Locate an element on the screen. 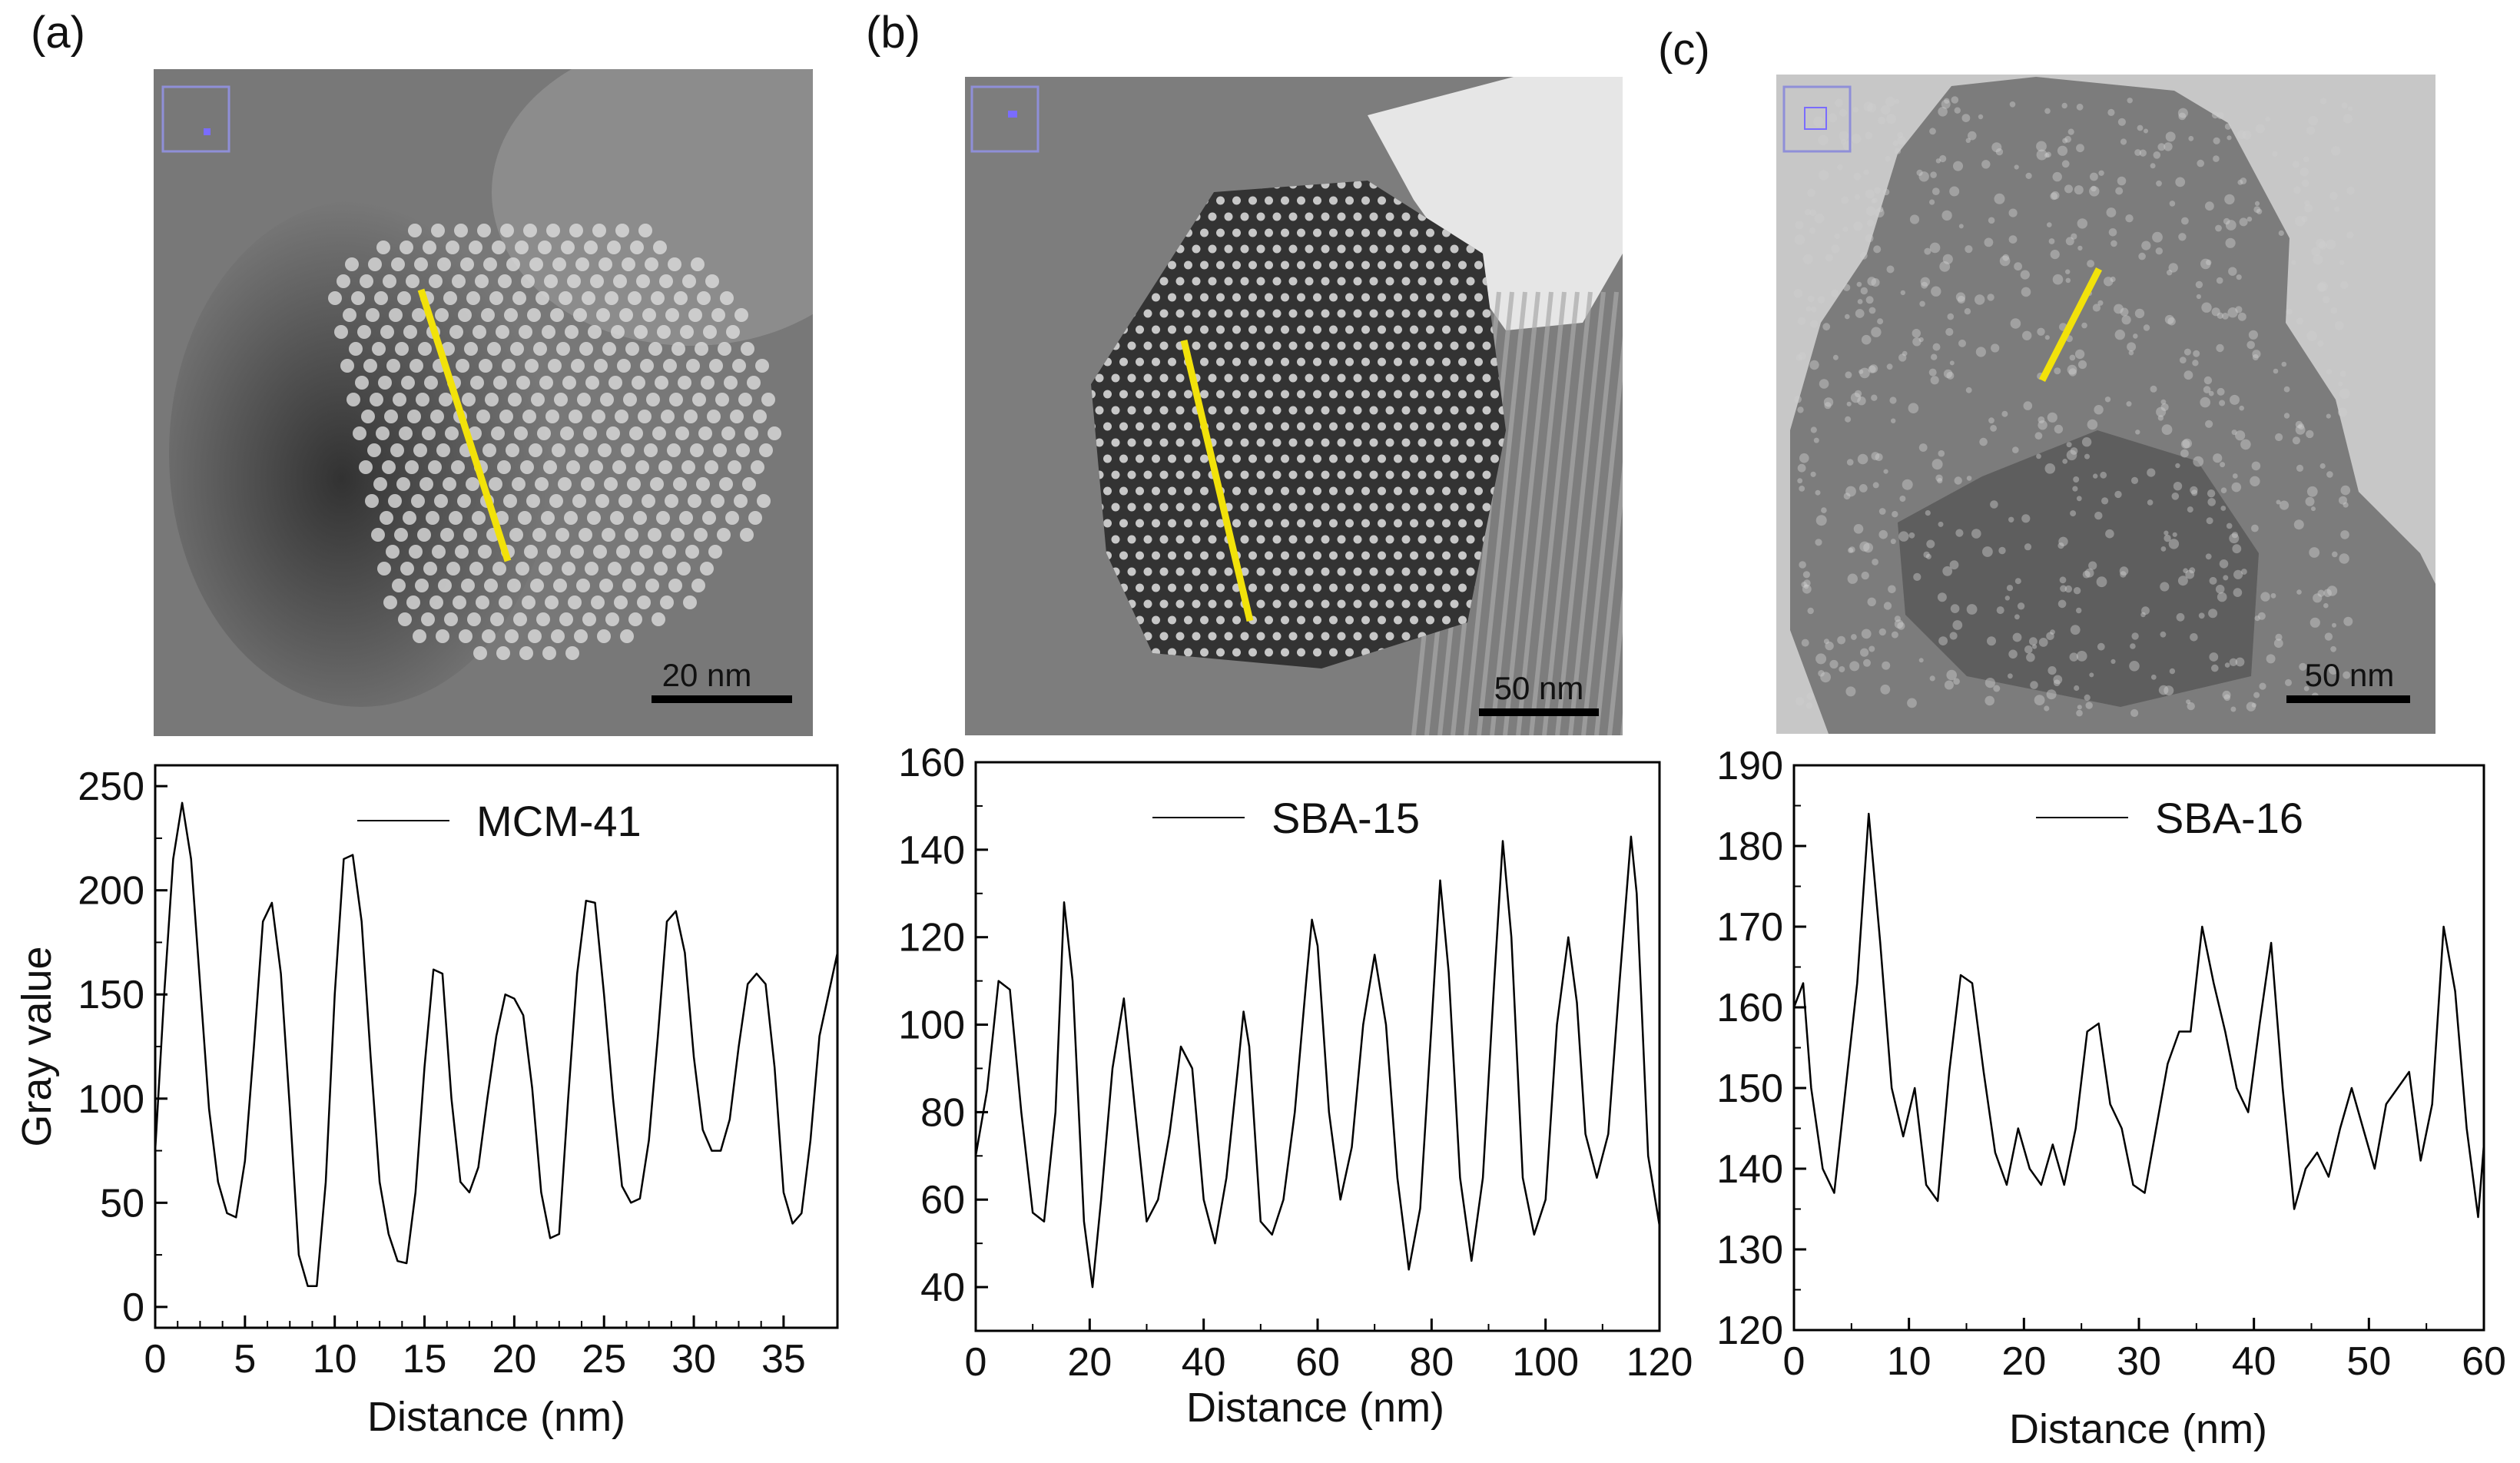  micrograph-a: 20 nm is located at coordinates (484, 402).